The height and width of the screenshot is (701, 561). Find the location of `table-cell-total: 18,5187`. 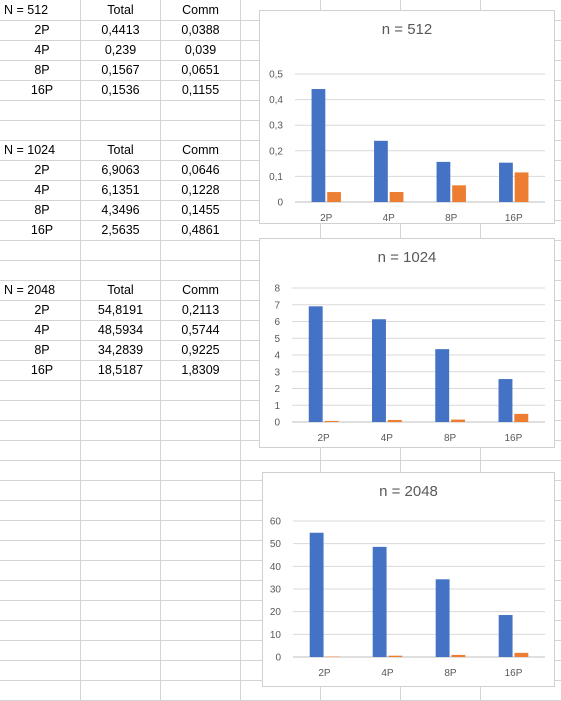

table-cell-total: 18,5187 is located at coordinates (120, 370).